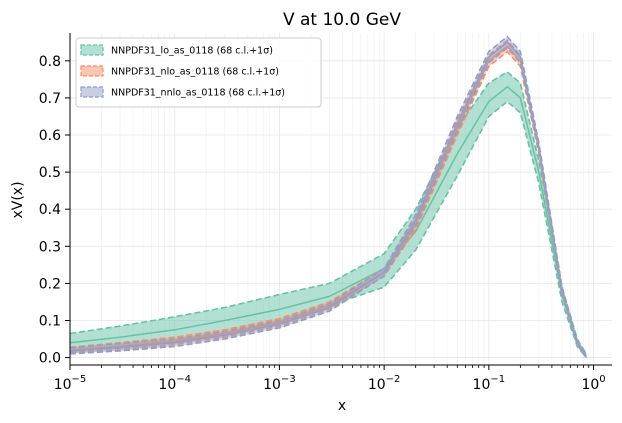  What do you see at coordinates (279, 383) in the screenshot?
I see `x-tick-label: 10⁻³` at bounding box center [279, 383].